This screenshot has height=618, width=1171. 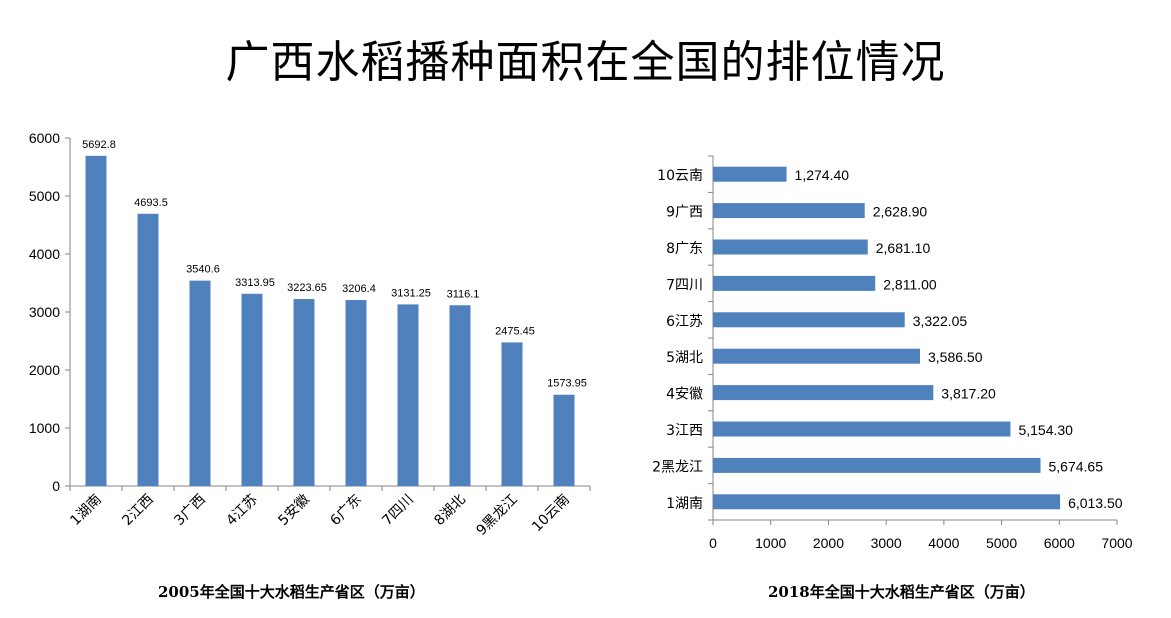 I want to click on data-label: 2,811.00, so click(x=910, y=284).